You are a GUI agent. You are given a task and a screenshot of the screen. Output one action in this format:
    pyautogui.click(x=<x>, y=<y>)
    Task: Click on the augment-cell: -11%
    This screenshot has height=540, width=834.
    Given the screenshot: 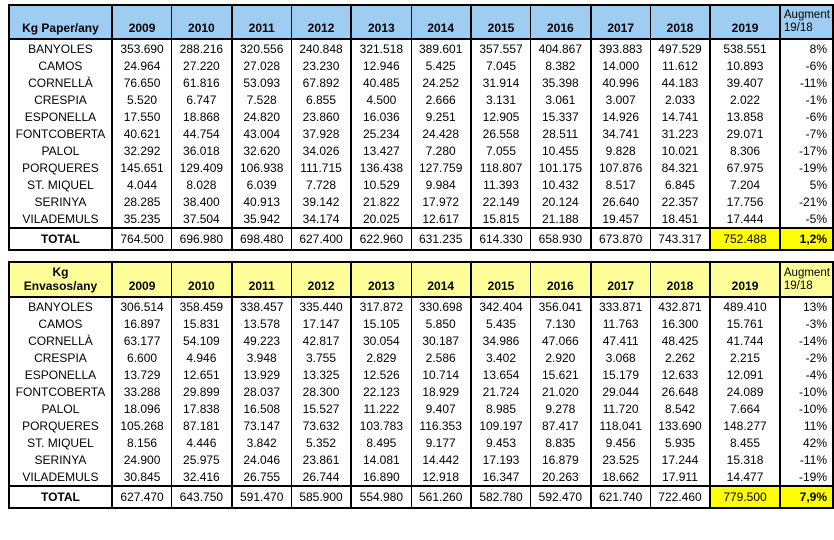 What is the action you would take?
    pyautogui.click(x=805, y=82)
    